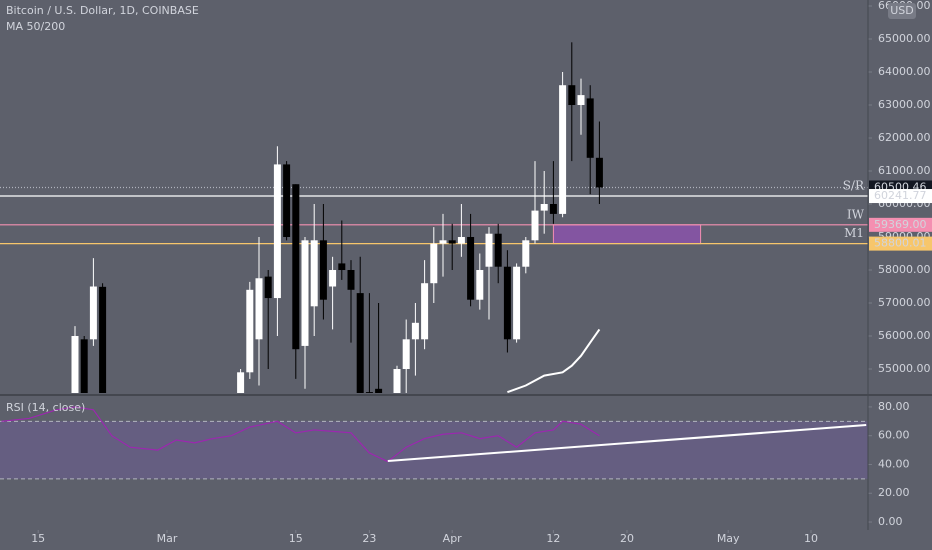 The width and height of the screenshot is (932, 550). What do you see at coordinates (369, 538) in the screenshot?
I see `x-tick-label: 23` at bounding box center [369, 538].